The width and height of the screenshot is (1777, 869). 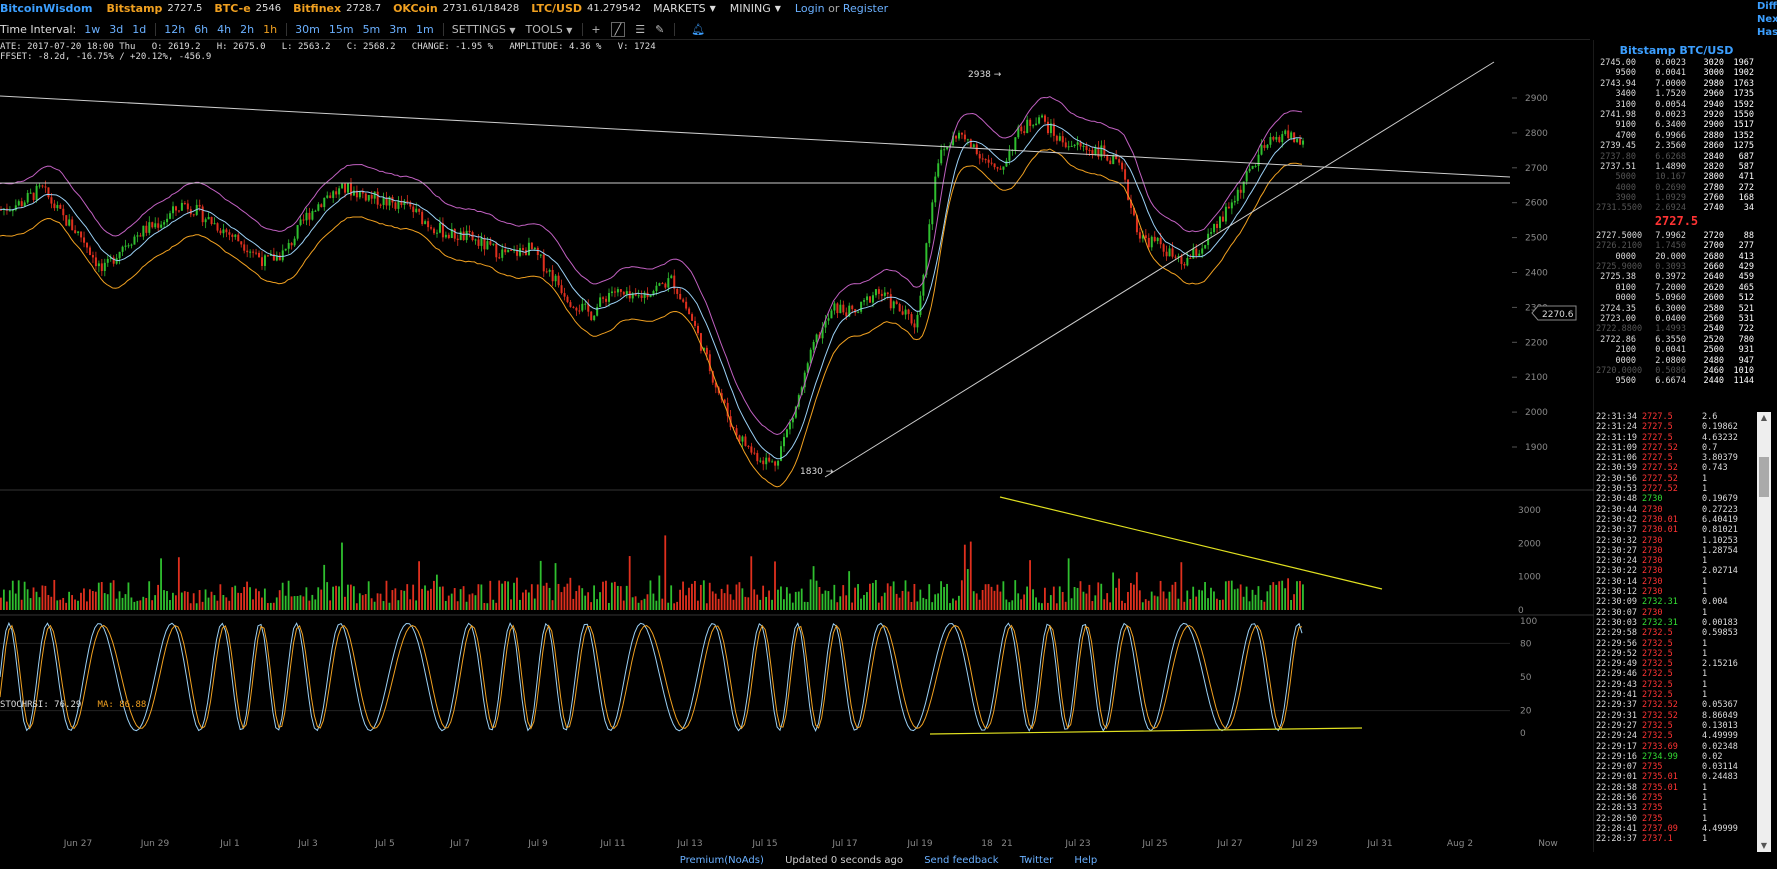 What do you see at coordinates (961, 860) in the screenshot?
I see `feedback-link: Send feedback` at bounding box center [961, 860].